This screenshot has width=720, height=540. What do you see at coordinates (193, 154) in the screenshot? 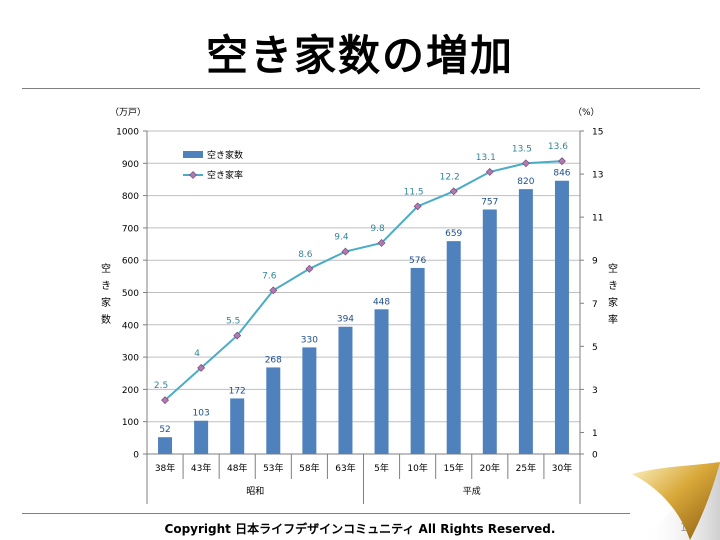
I see `legend-bar-swatch` at bounding box center [193, 154].